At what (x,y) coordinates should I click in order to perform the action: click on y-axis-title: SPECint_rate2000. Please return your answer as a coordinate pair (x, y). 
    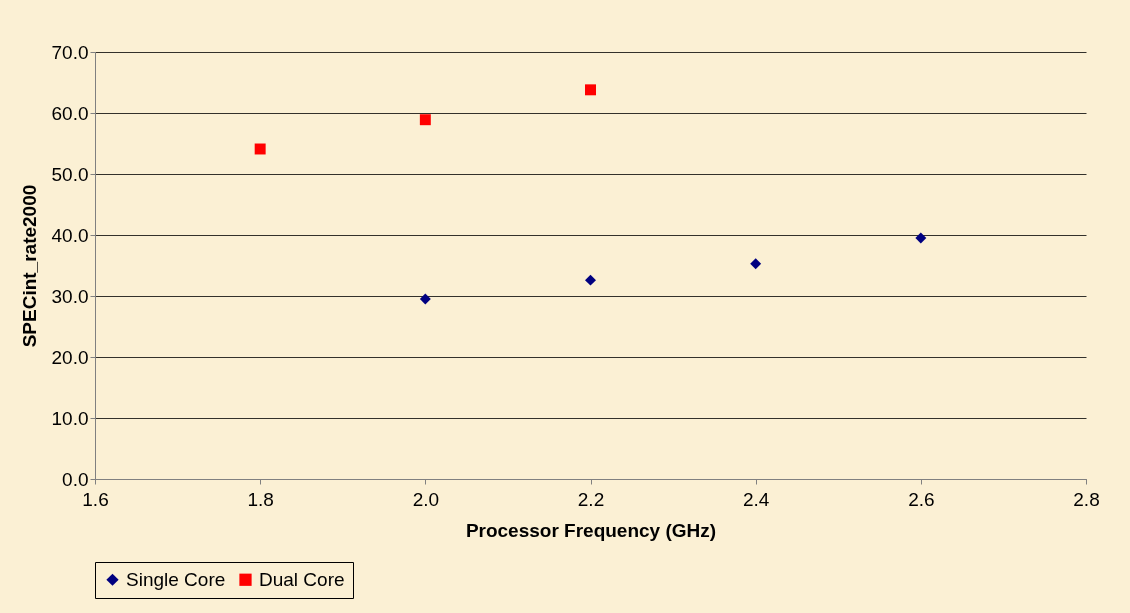
    Looking at the image, I should click on (29, 266).